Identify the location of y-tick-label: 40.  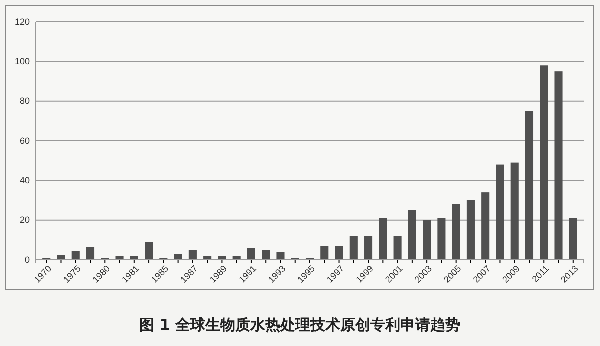
(25, 181).